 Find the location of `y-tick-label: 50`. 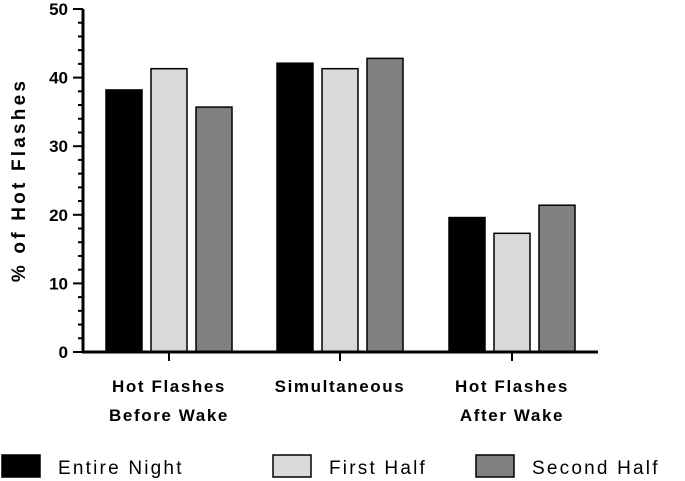

y-tick-label: 50 is located at coordinates (58, 9).